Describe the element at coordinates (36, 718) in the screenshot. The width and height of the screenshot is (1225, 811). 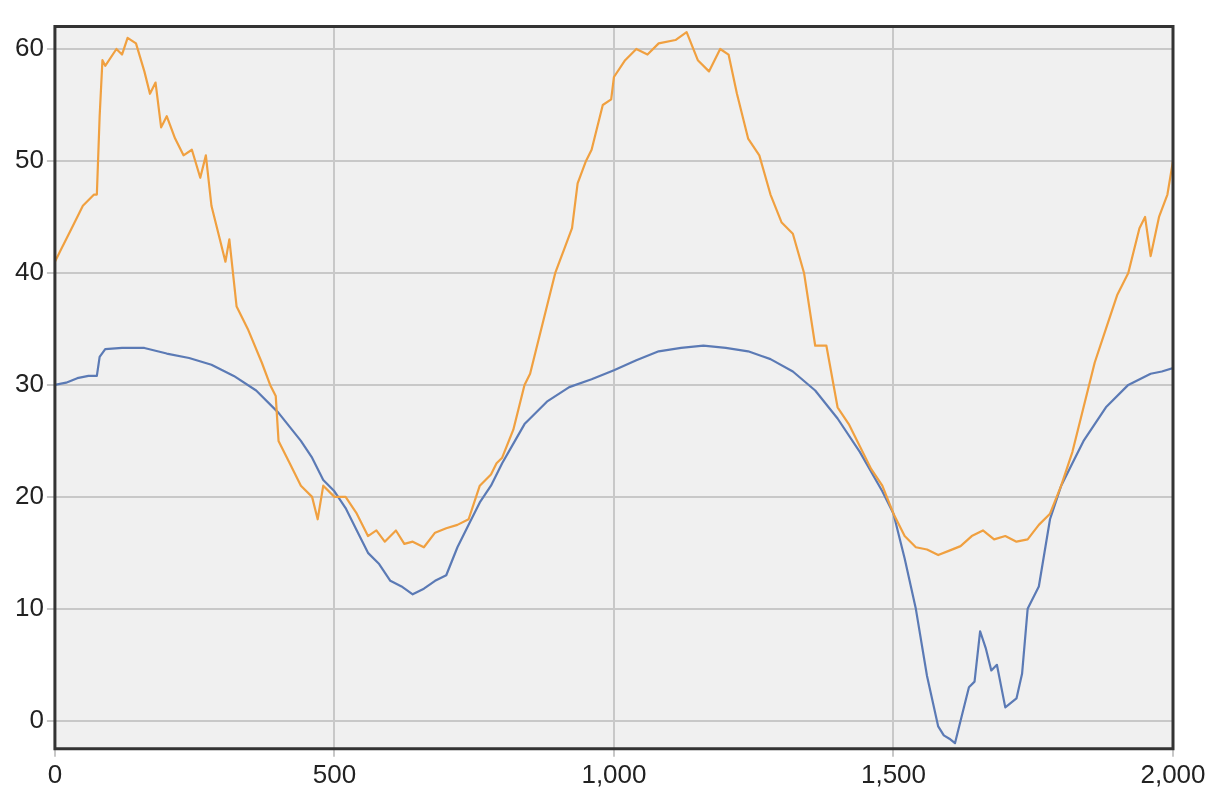
I see `y-tick-label: 0` at that location.